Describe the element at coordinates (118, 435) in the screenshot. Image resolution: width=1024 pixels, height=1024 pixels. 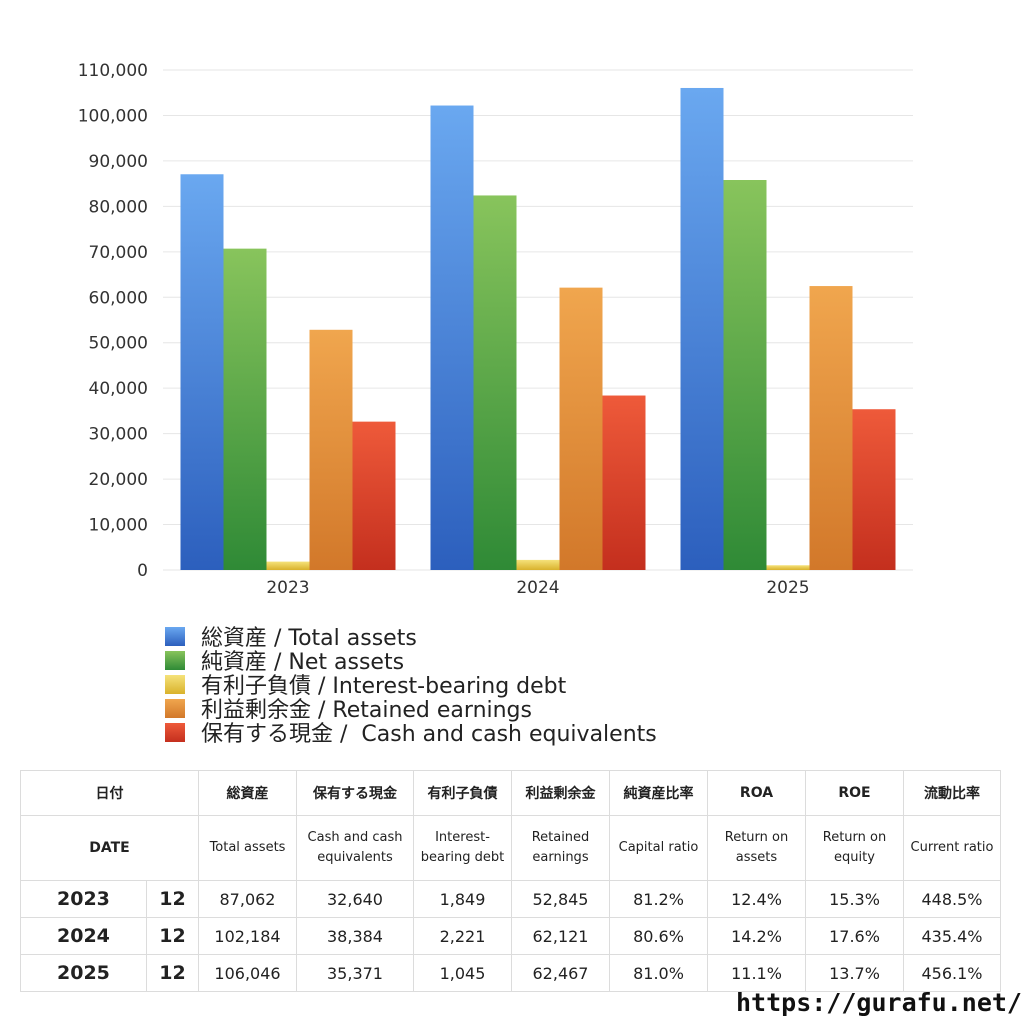
I see `y-tick-label: 30,000` at that location.